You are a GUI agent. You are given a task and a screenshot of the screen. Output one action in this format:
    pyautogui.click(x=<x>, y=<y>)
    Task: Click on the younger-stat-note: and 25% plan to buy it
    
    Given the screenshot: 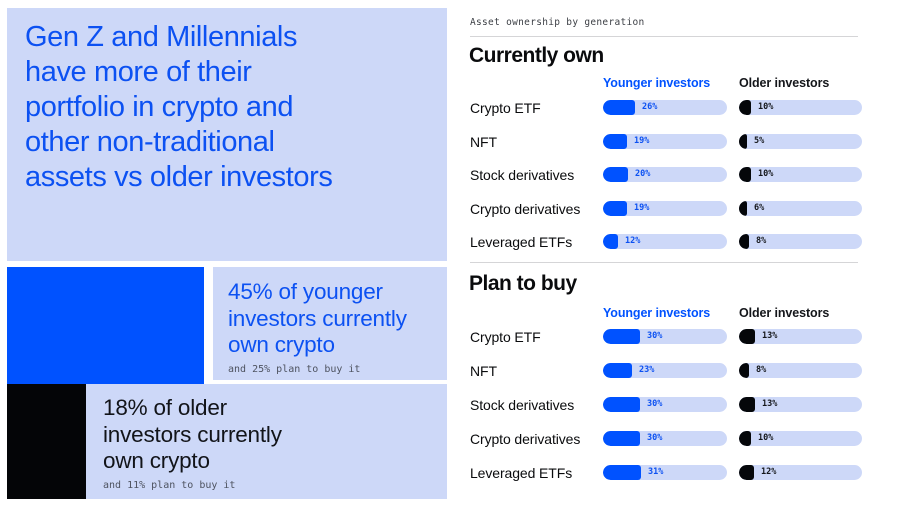 What is the action you would take?
    pyautogui.click(x=294, y=369)
    